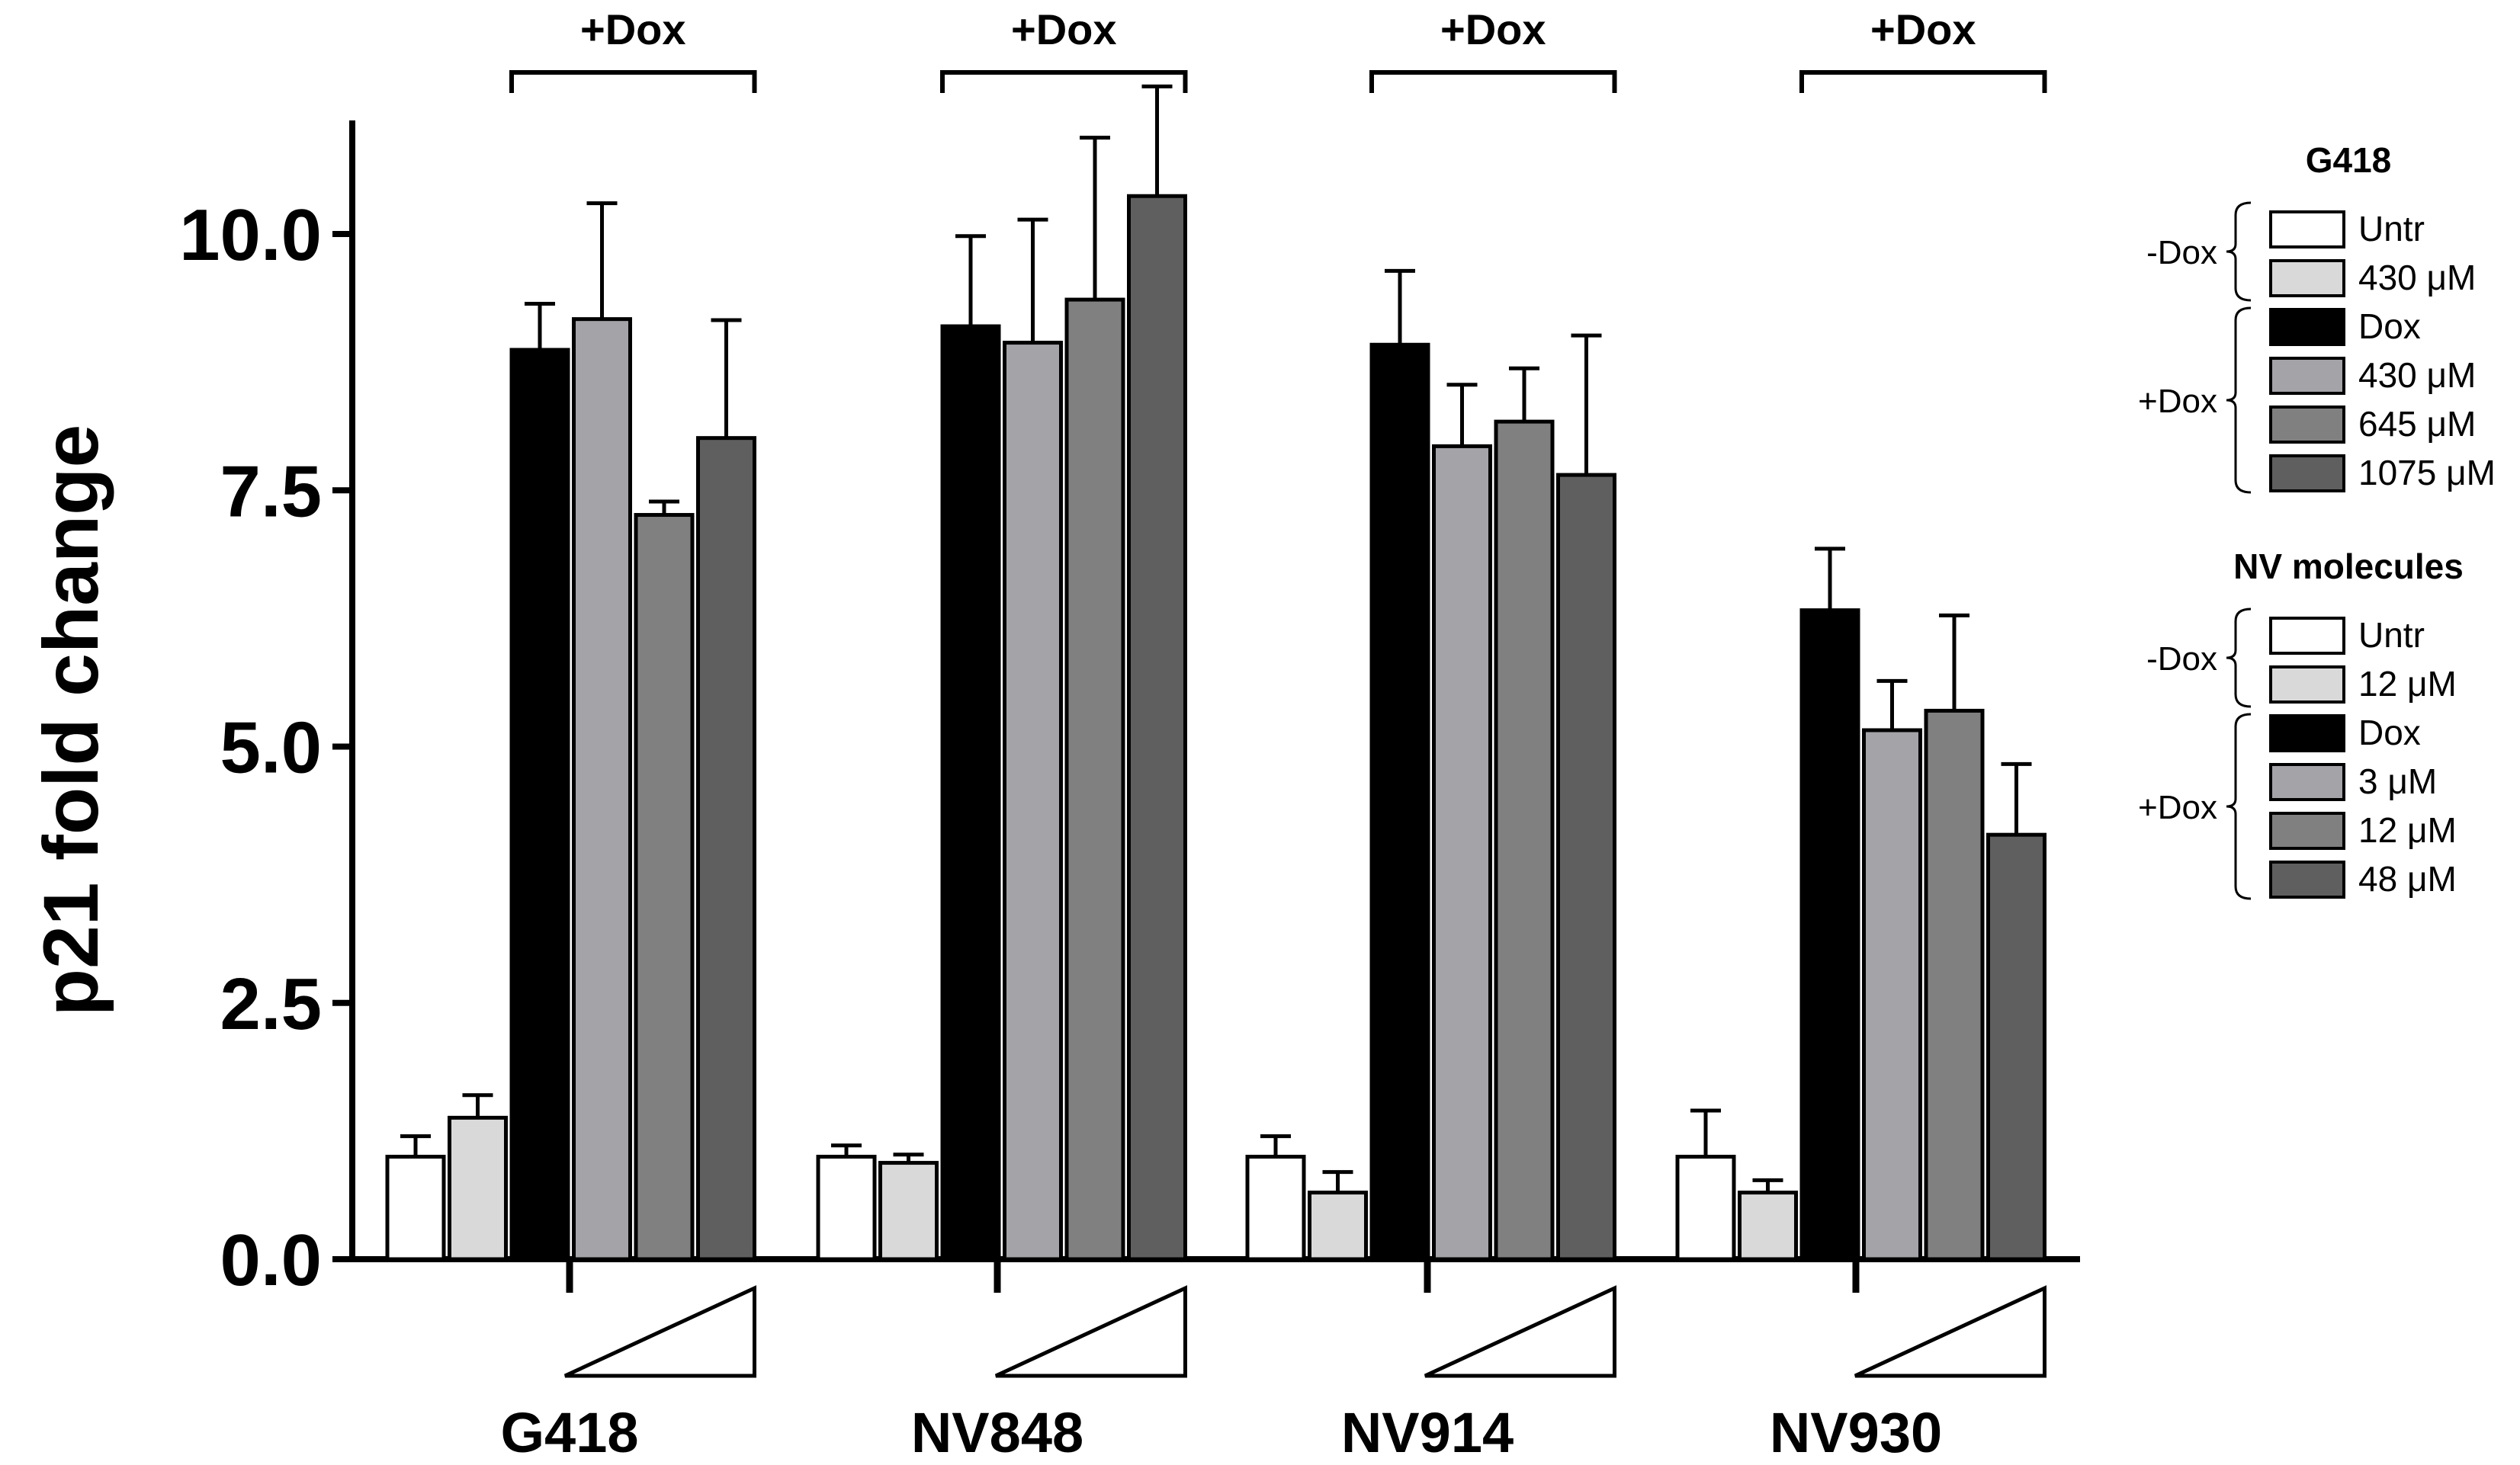  What do you see at coordinates (2407, 879) in the screenshot?
I see `legend-item-label: 48 μM` at bounding box center [2407, 879].